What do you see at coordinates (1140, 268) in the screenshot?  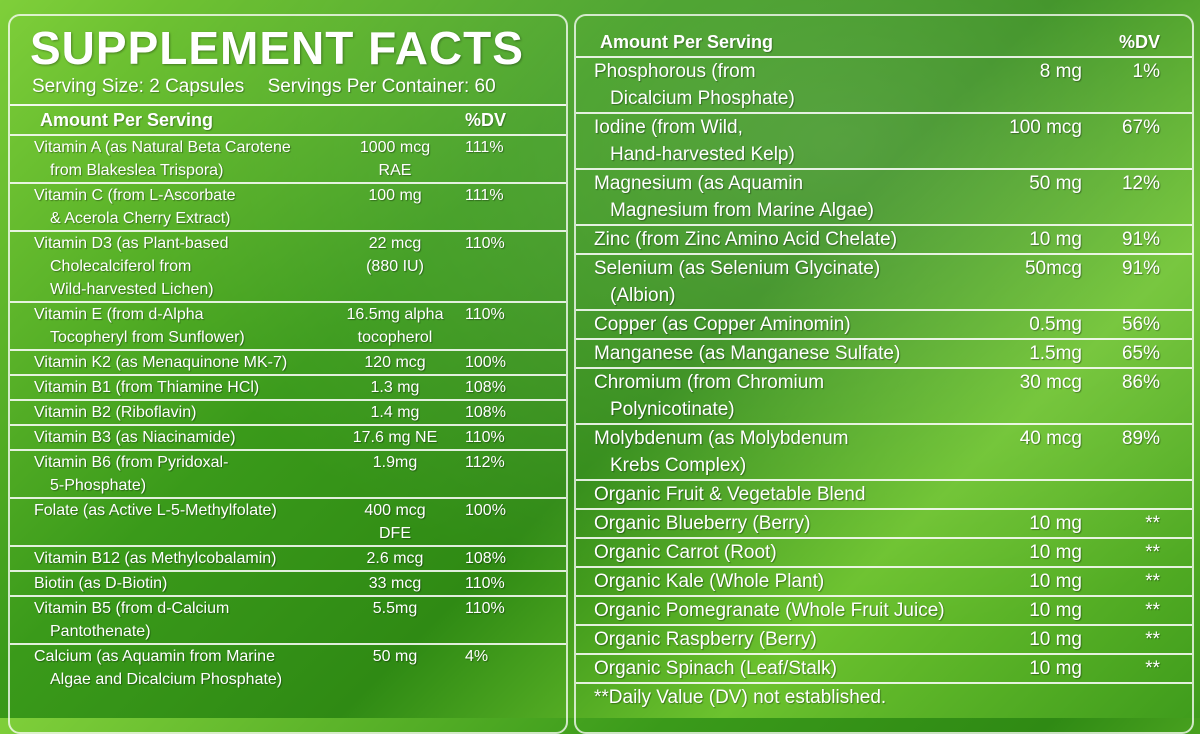 I see `nutrient-dv: 91%` at bounding box center [1140, 268].